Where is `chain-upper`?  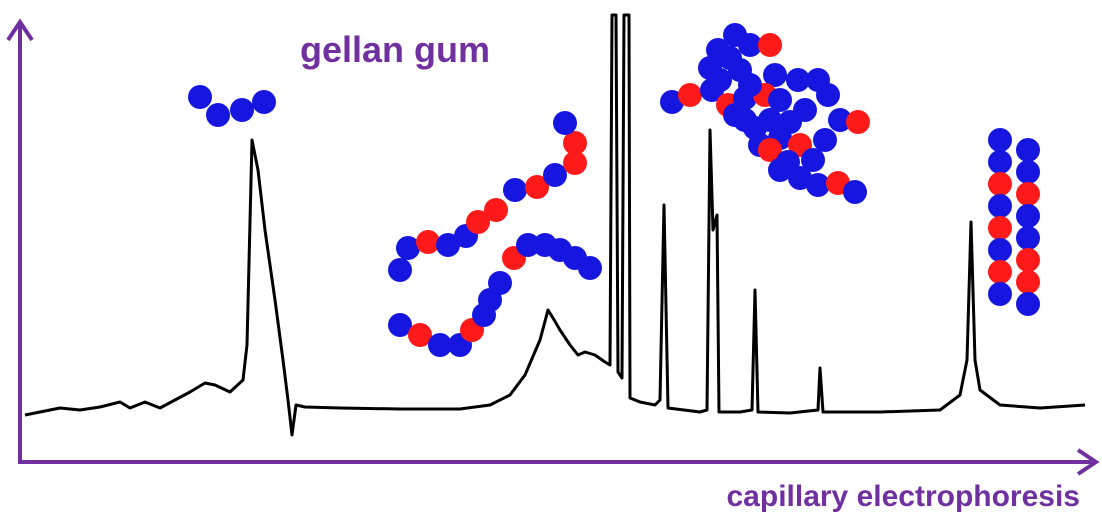
chain-upper is located at coordinates (487, 196).